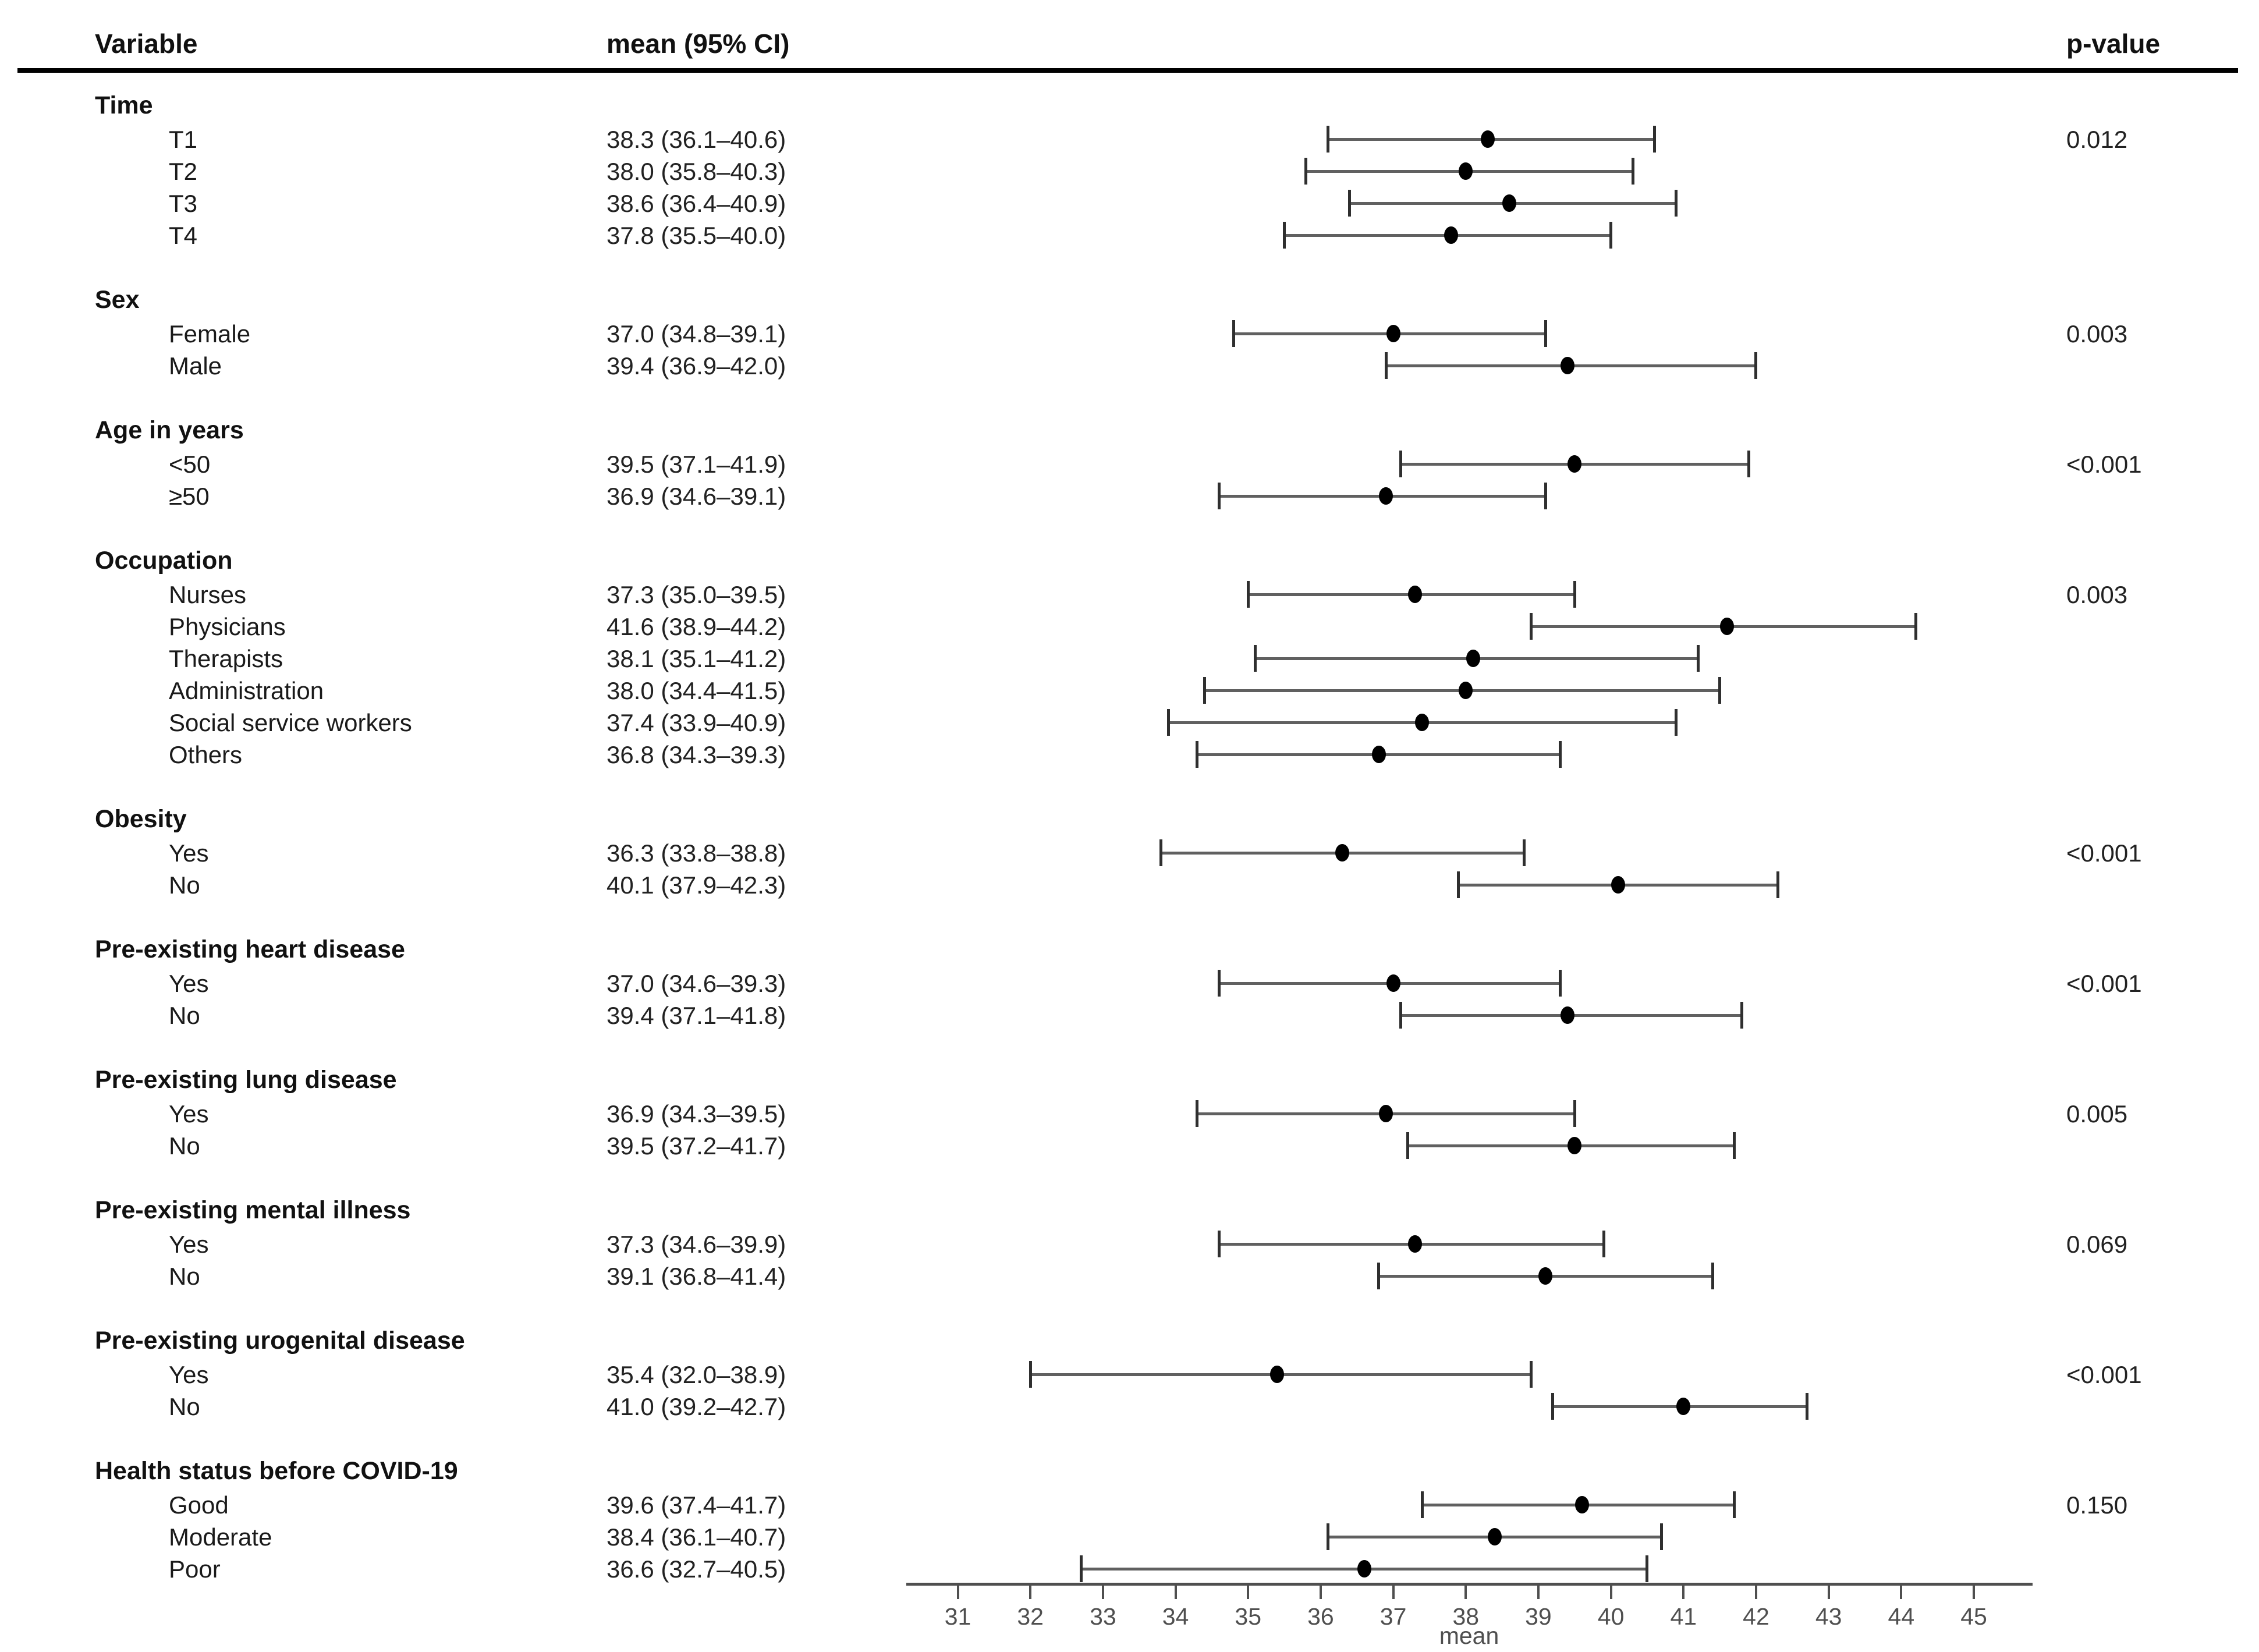 The height and width of the screenshot is (1652, 2259). Describe the element at coordinates (226, 659) in the screenshot. I see `item-label: Therapists` at that location.